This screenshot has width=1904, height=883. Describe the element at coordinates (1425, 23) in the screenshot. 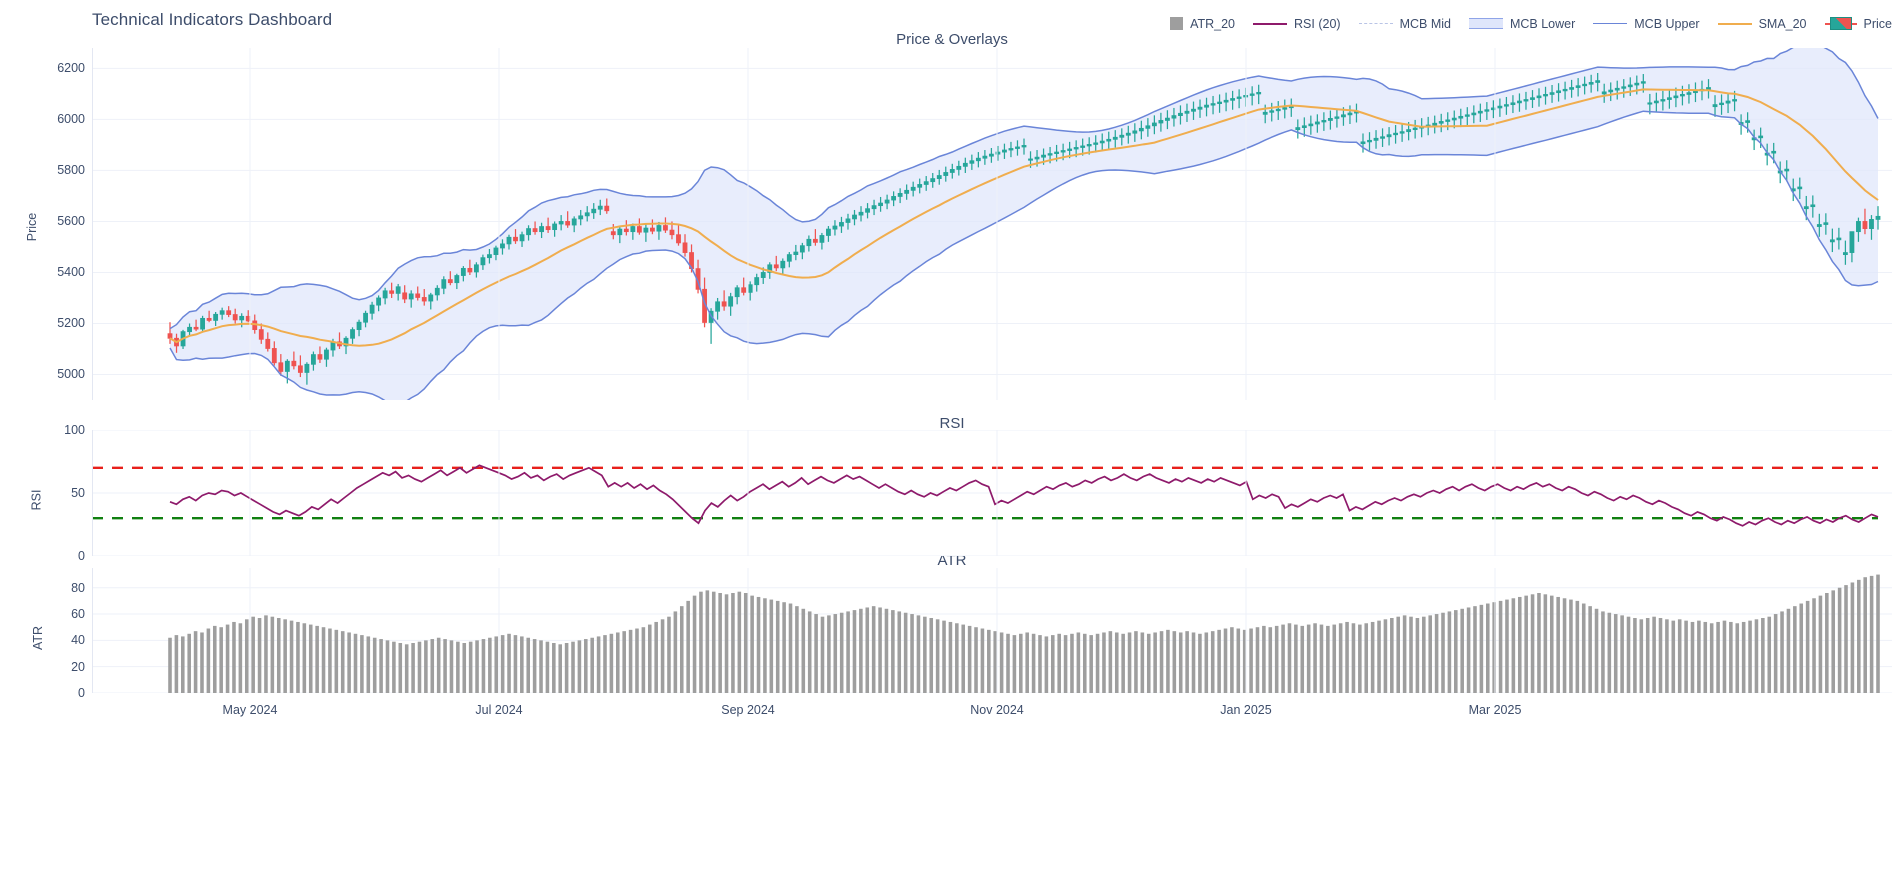

I see `legend-label: MCB Mid` at that location.